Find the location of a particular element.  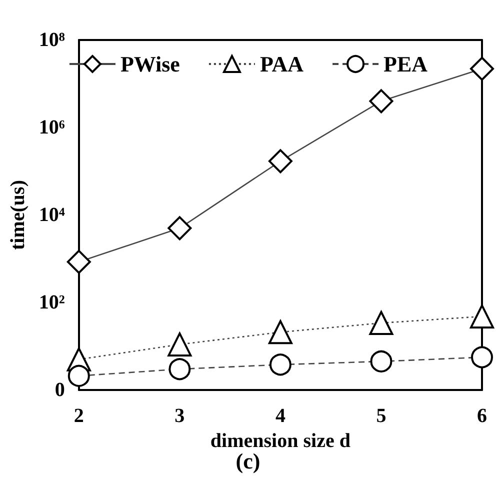

y-tick-label: 10⁴ is located at coordinates (51, 215).